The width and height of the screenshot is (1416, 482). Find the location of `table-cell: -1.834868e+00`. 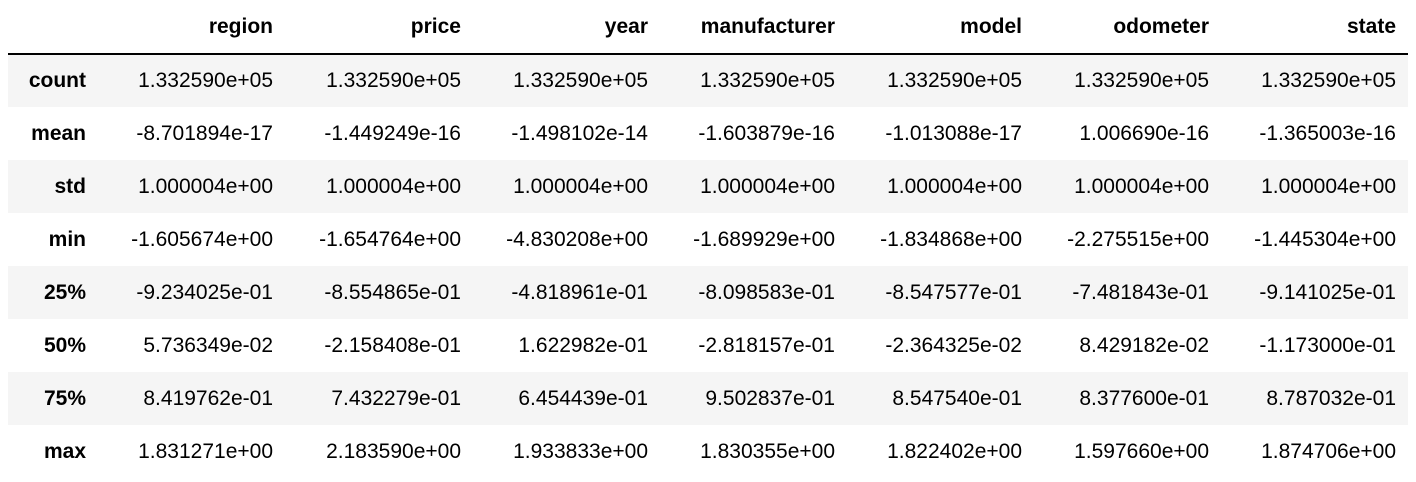

table-cell: -1.834868e+00 is located at coordinates (951, 239).